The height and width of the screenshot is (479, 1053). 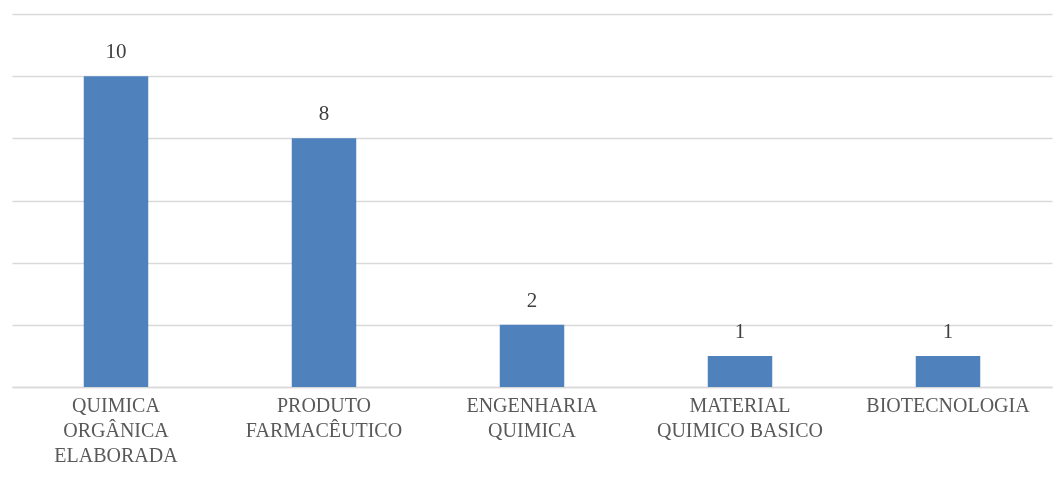 I want to click on data-label: 2, so click(x=532, y=299).